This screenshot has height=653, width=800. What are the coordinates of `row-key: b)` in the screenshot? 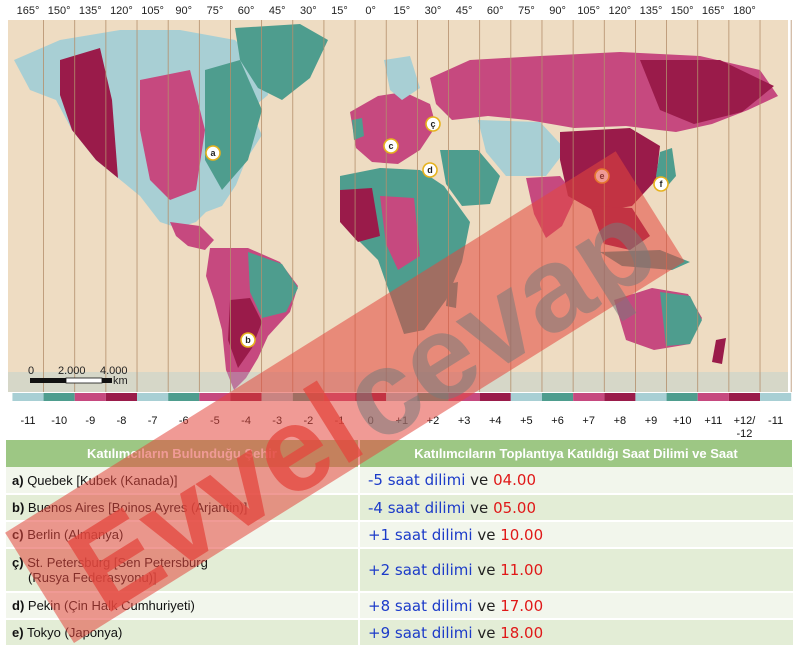 It's located at (18, 507).